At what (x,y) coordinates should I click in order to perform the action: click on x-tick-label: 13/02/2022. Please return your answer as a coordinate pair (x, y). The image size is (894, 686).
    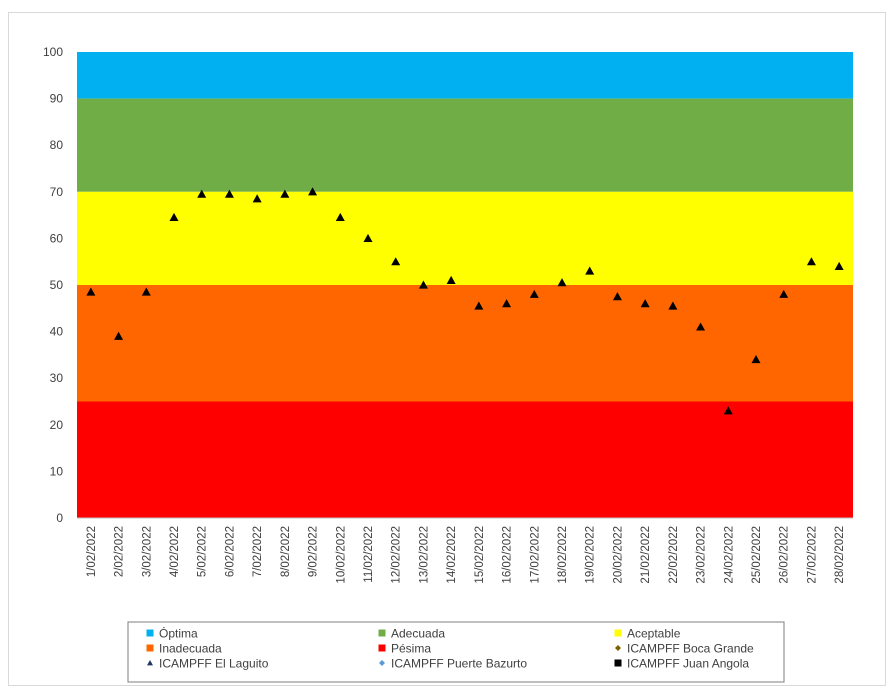
    Looking at the image, I should click on (424, 555).